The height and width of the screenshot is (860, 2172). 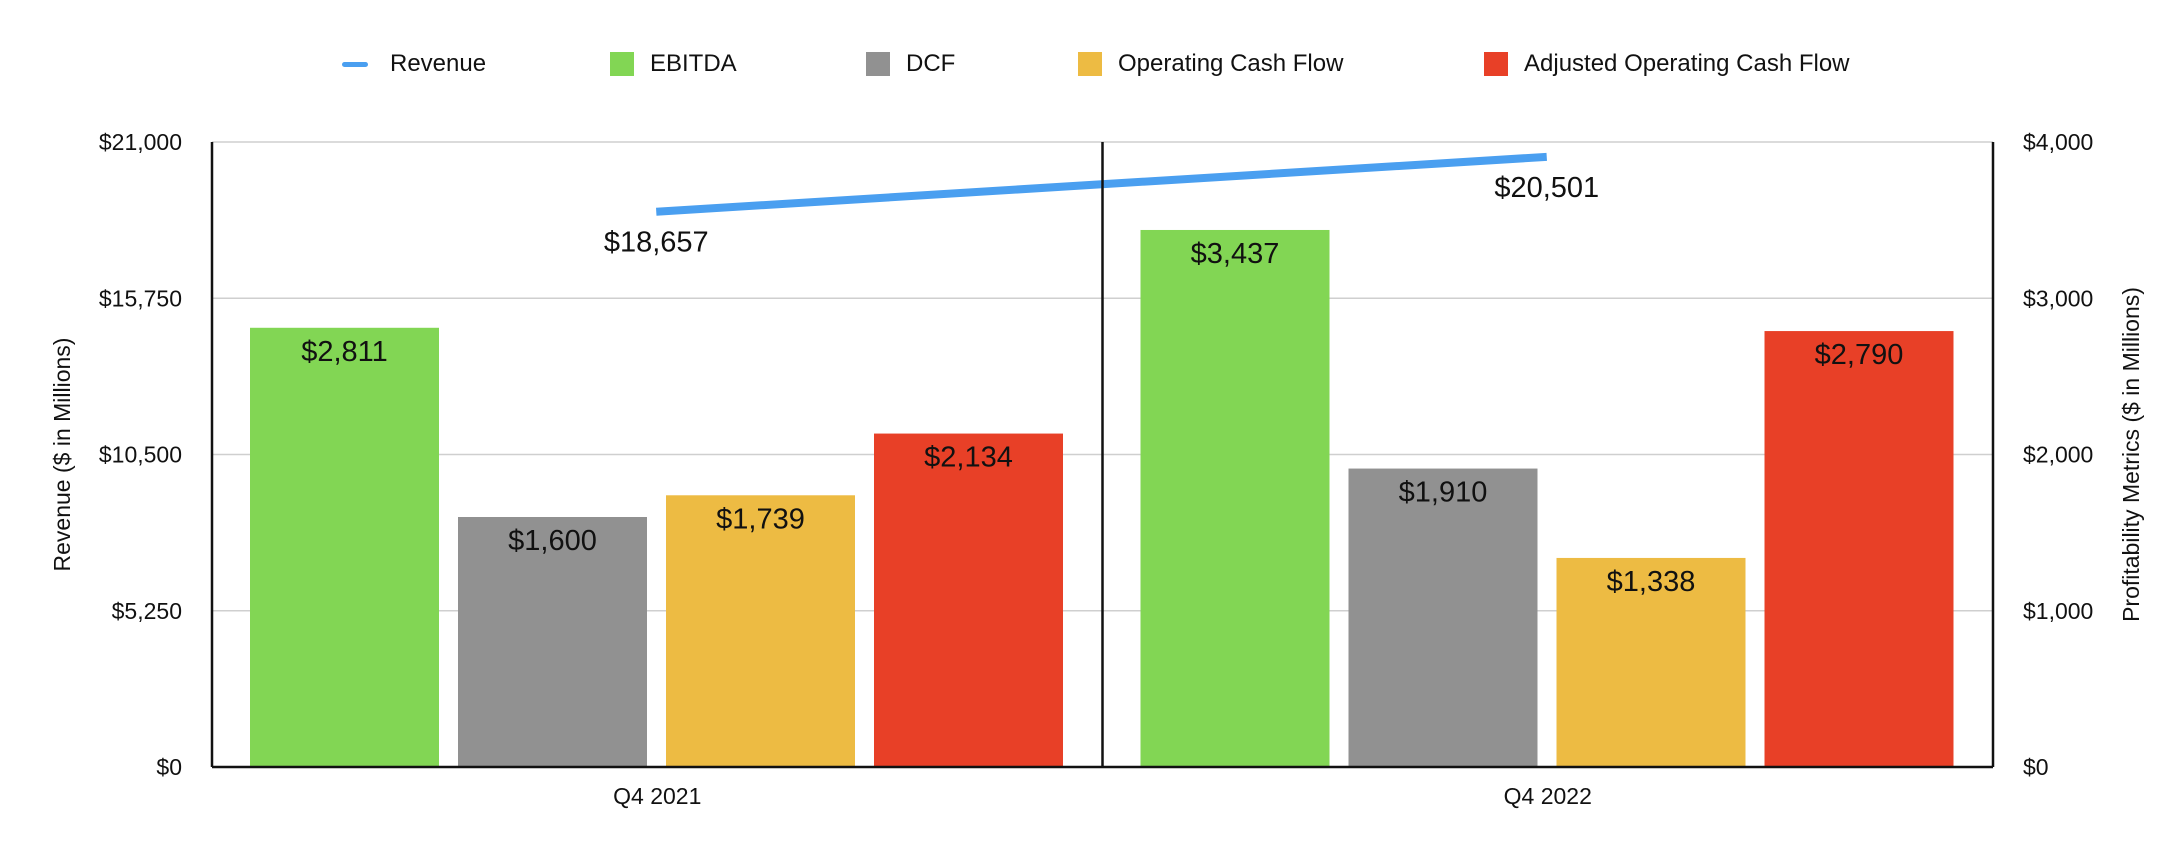 I want to click on bar-data-label: $3,437, so click(x=1235, y=254).